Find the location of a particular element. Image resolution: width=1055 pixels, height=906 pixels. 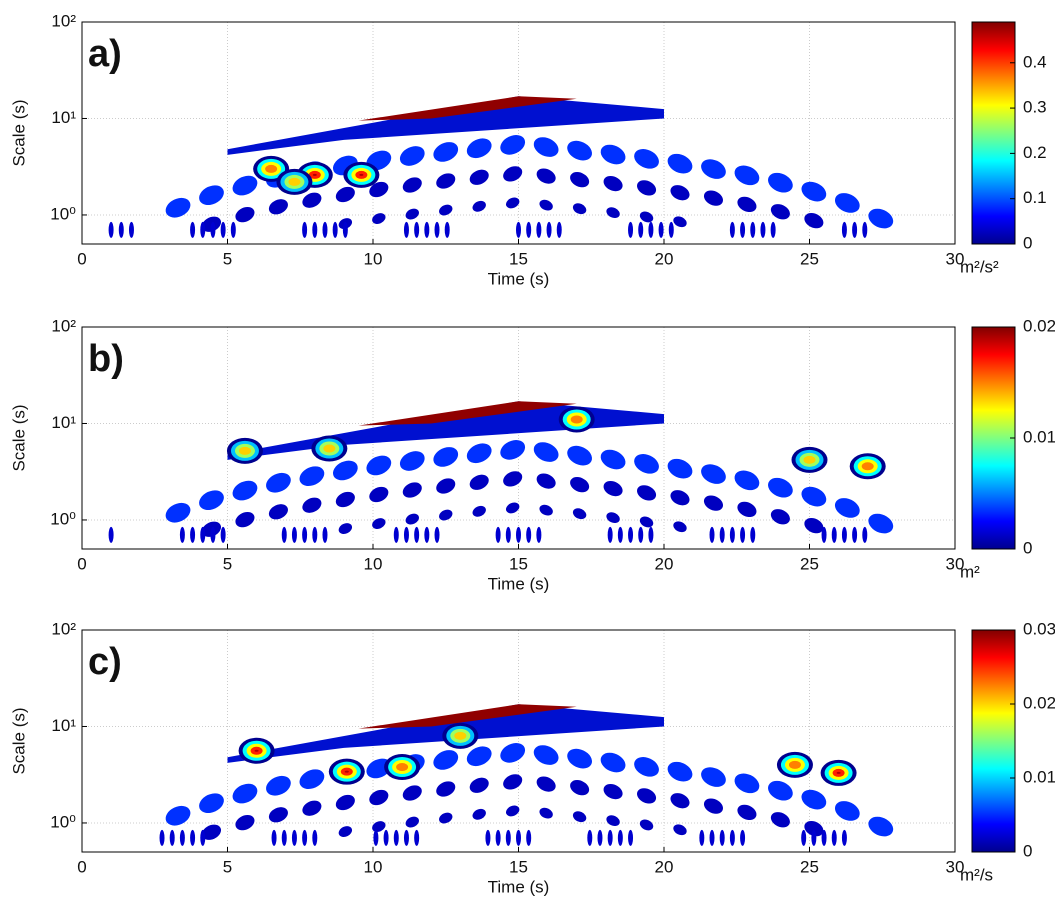

colorbar-tick-label: 0 is located at coordinates (1027, 850).